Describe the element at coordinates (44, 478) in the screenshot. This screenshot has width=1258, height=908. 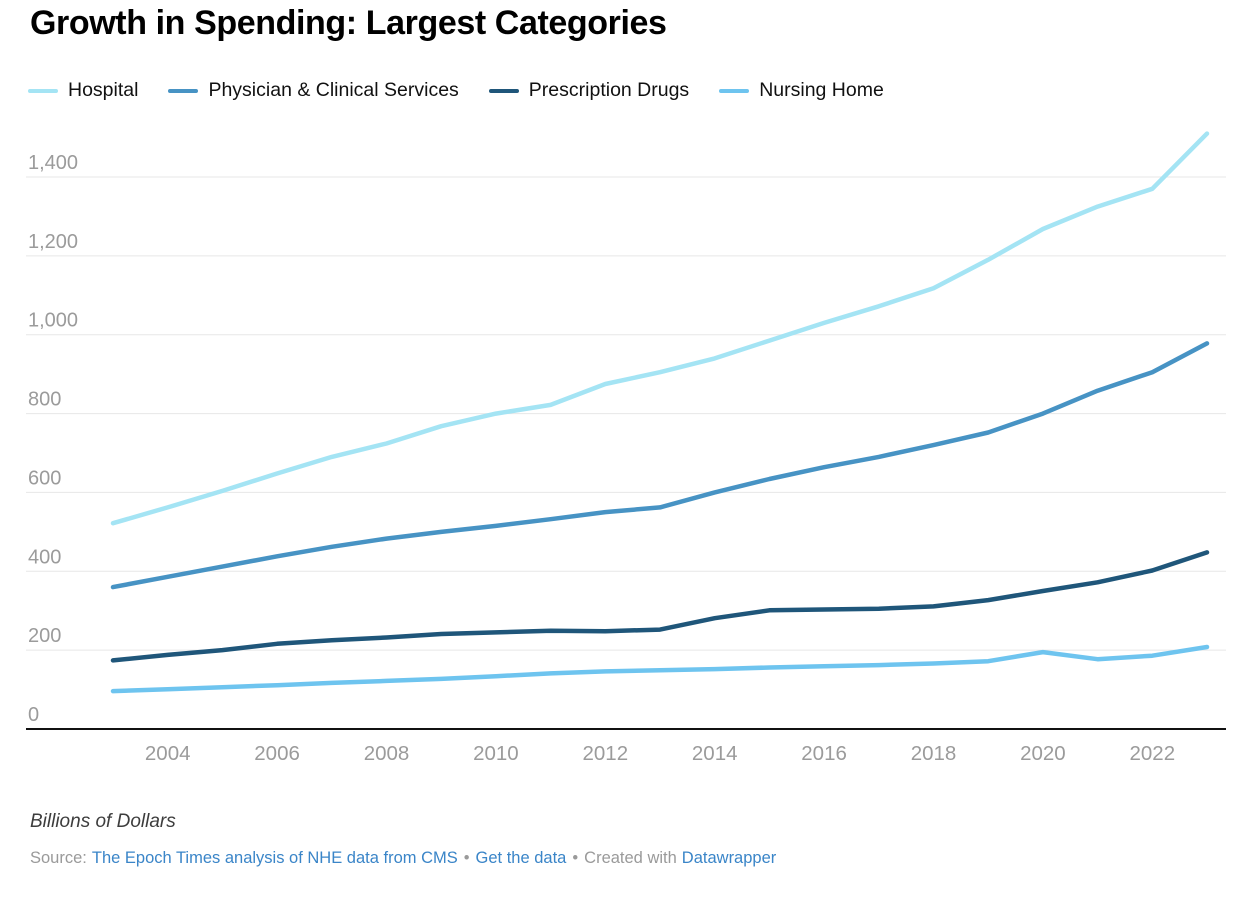
I see `y-tick-label: 600` at that location.